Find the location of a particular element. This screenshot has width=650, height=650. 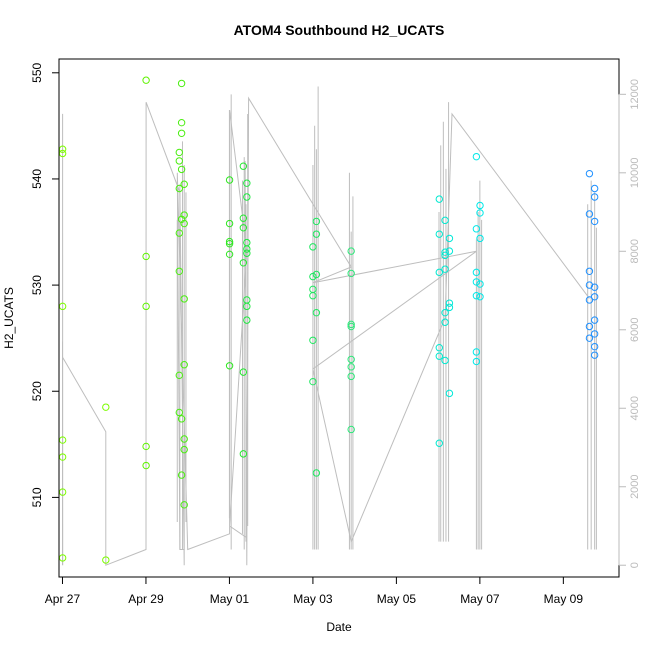

y2-axis: 0 2000 4000 6000 8000 10000 12000 is located at coordinates (629, 323).